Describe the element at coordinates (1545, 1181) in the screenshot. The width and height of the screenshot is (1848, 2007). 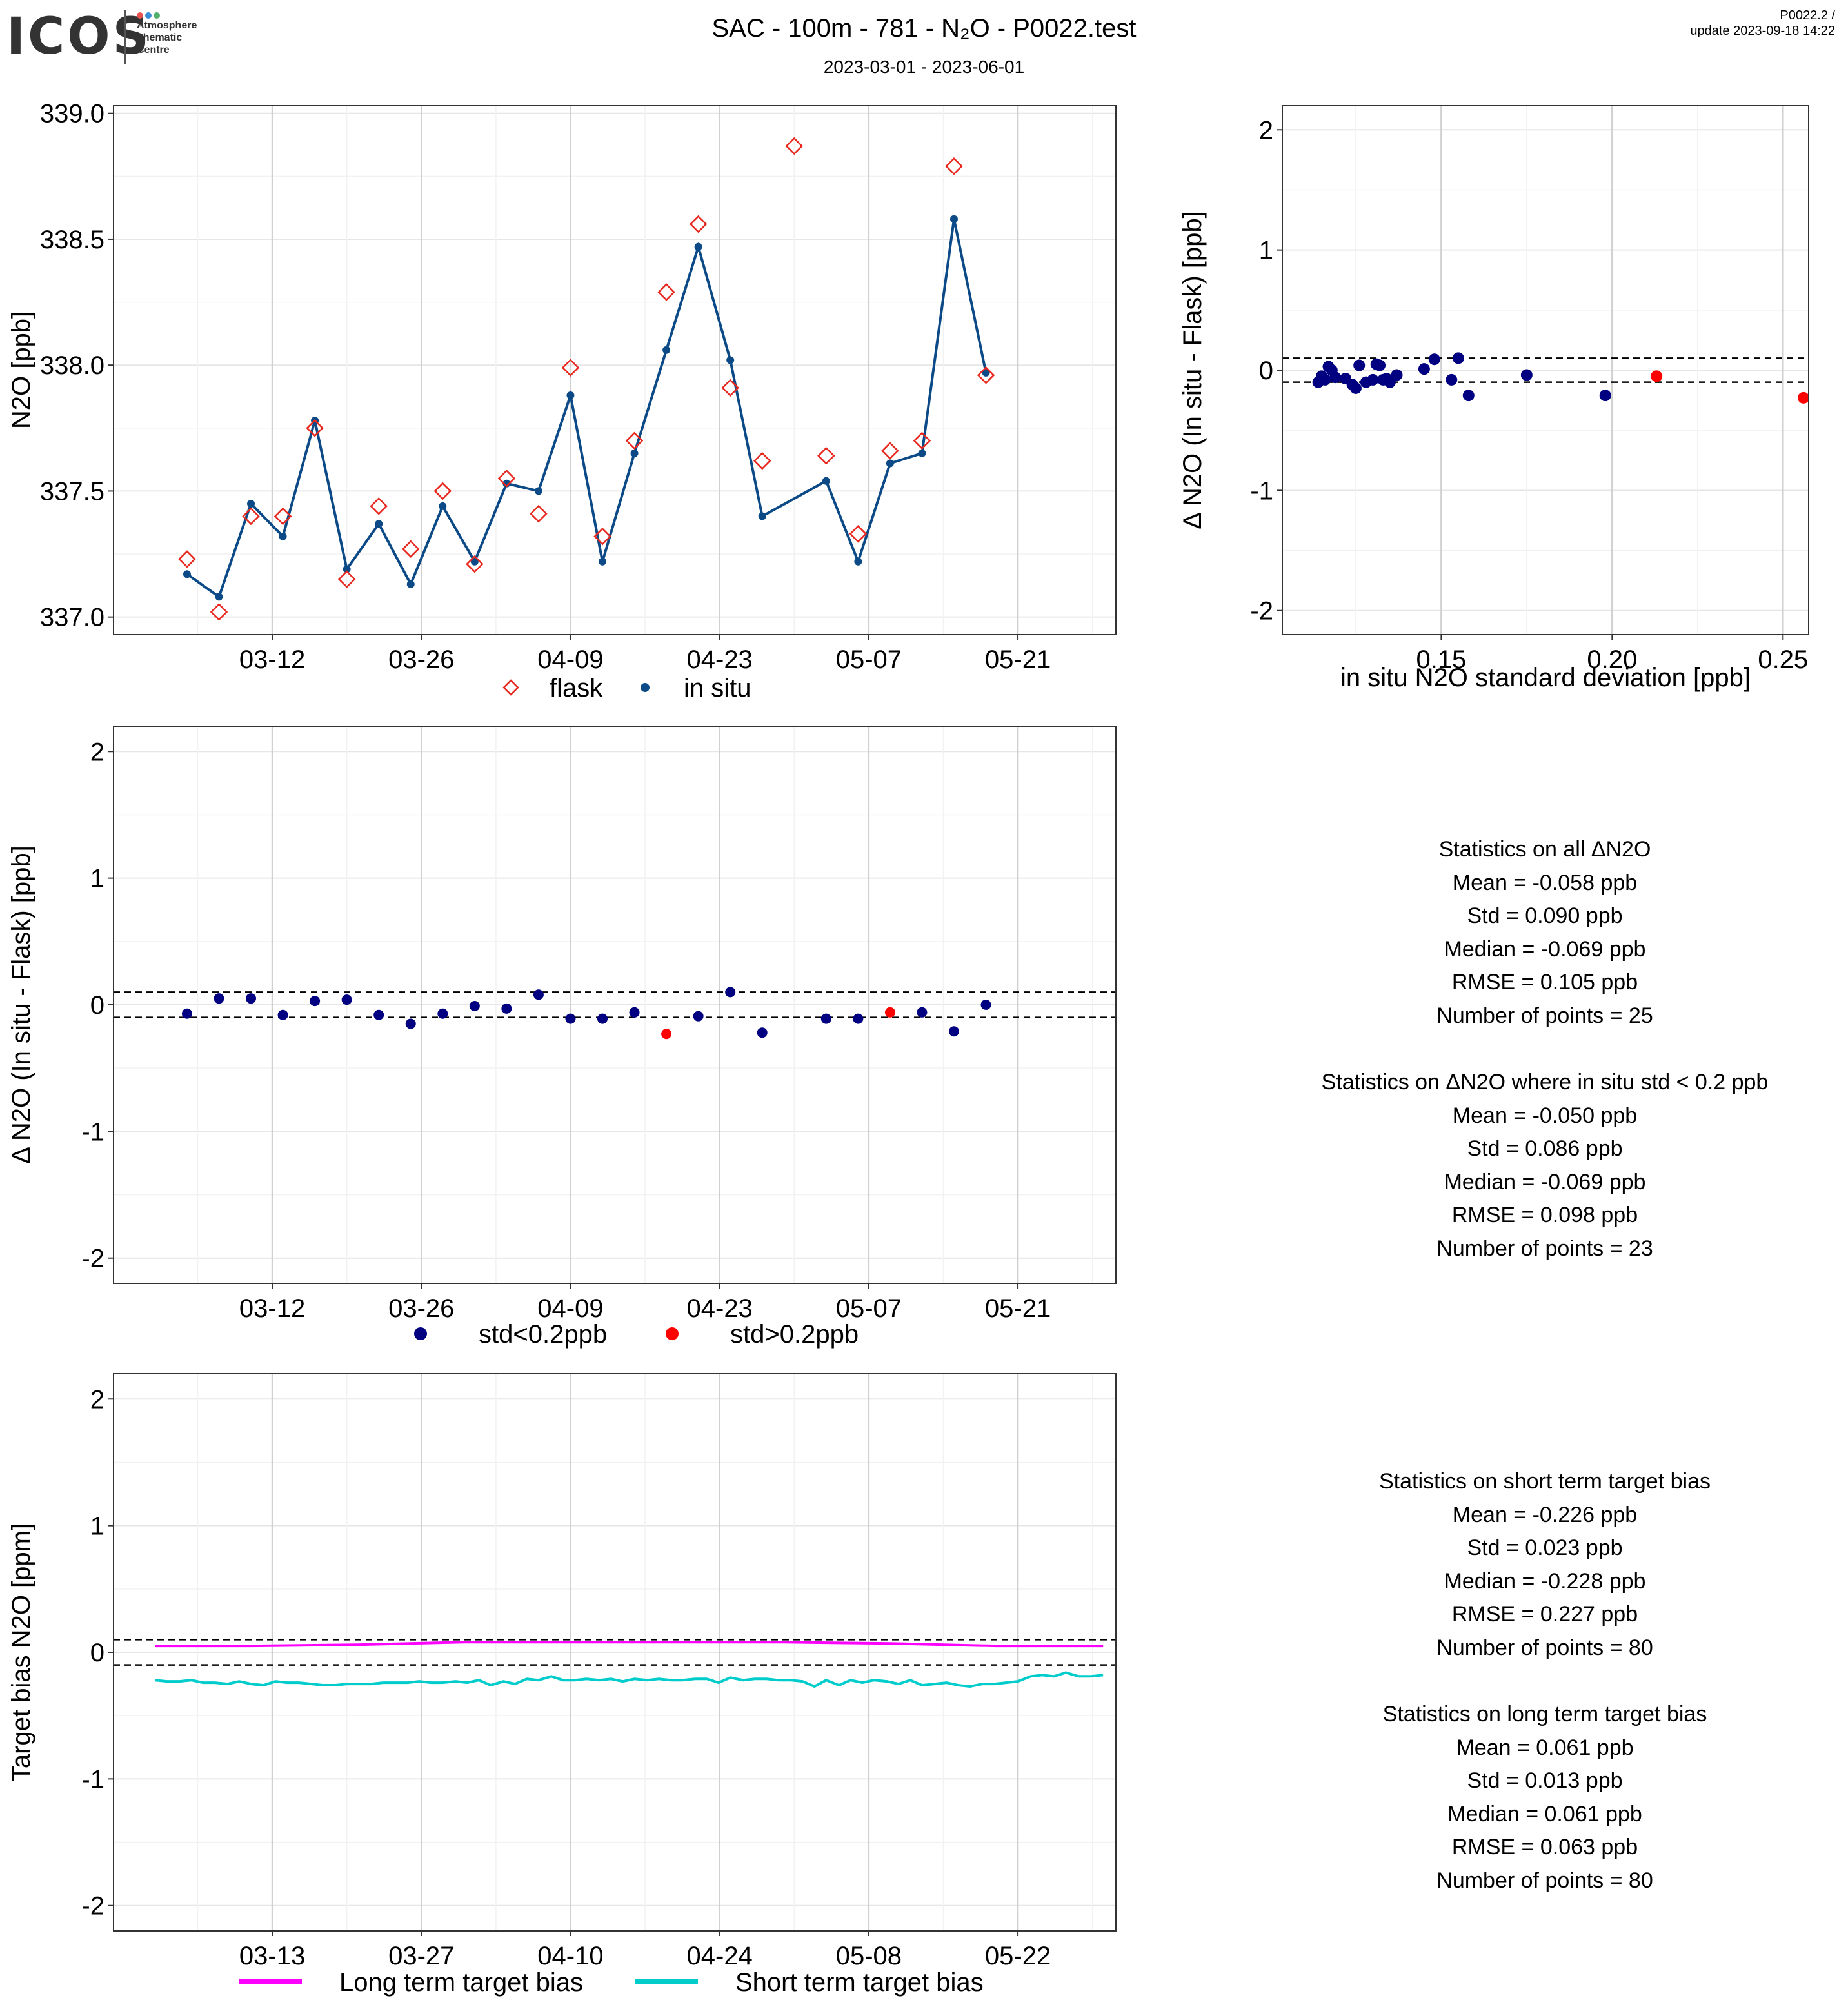
I see `stats-line: Median = -0.069 ppb` at that location.